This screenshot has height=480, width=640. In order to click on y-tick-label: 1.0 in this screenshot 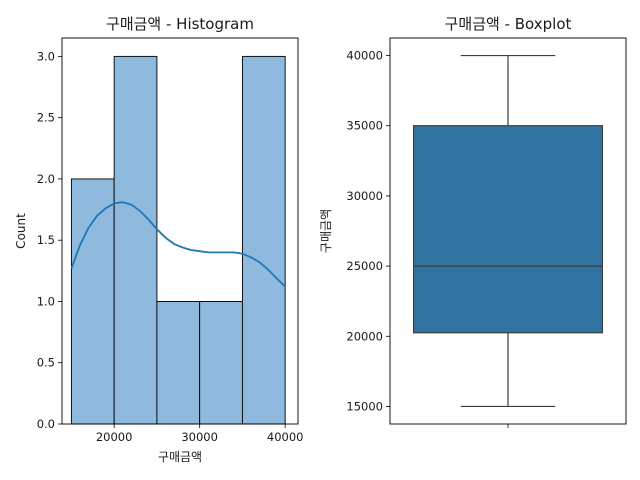, I will do `click(46, 301)`.